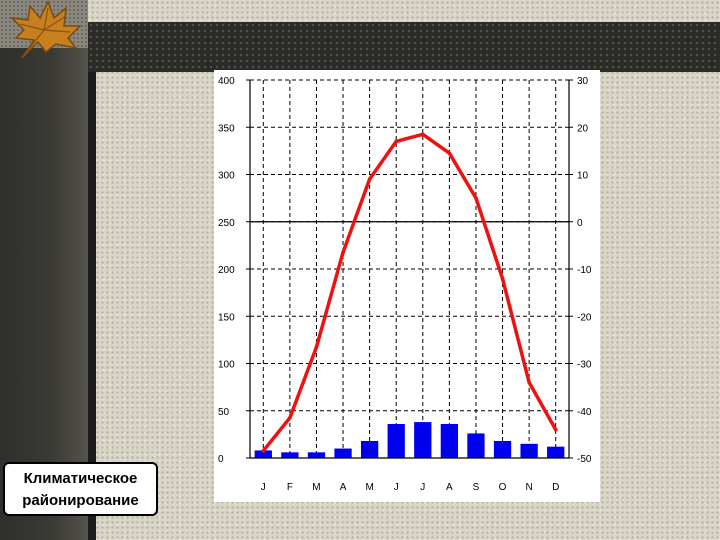 This screenshot has height=540, width=720. Describe the element at coordinates (226, 365) in the screenshot. I see `y-left-tick-label: 100` at that location.